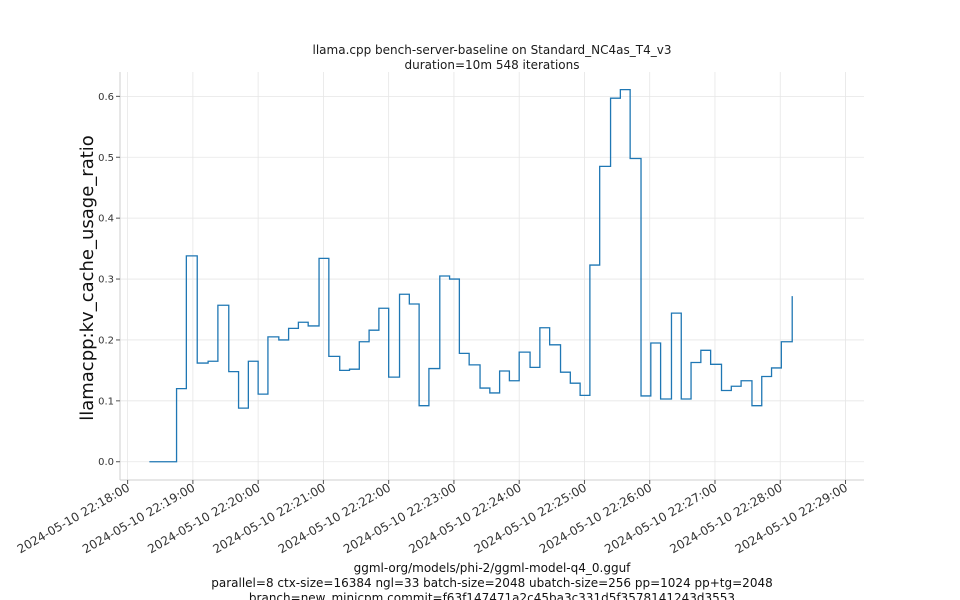 This screenshot has width=960, height=600. Describe the element at coordinates (106, 97) in the screenshot. I see `y-tick-label: 0.6` at that location.